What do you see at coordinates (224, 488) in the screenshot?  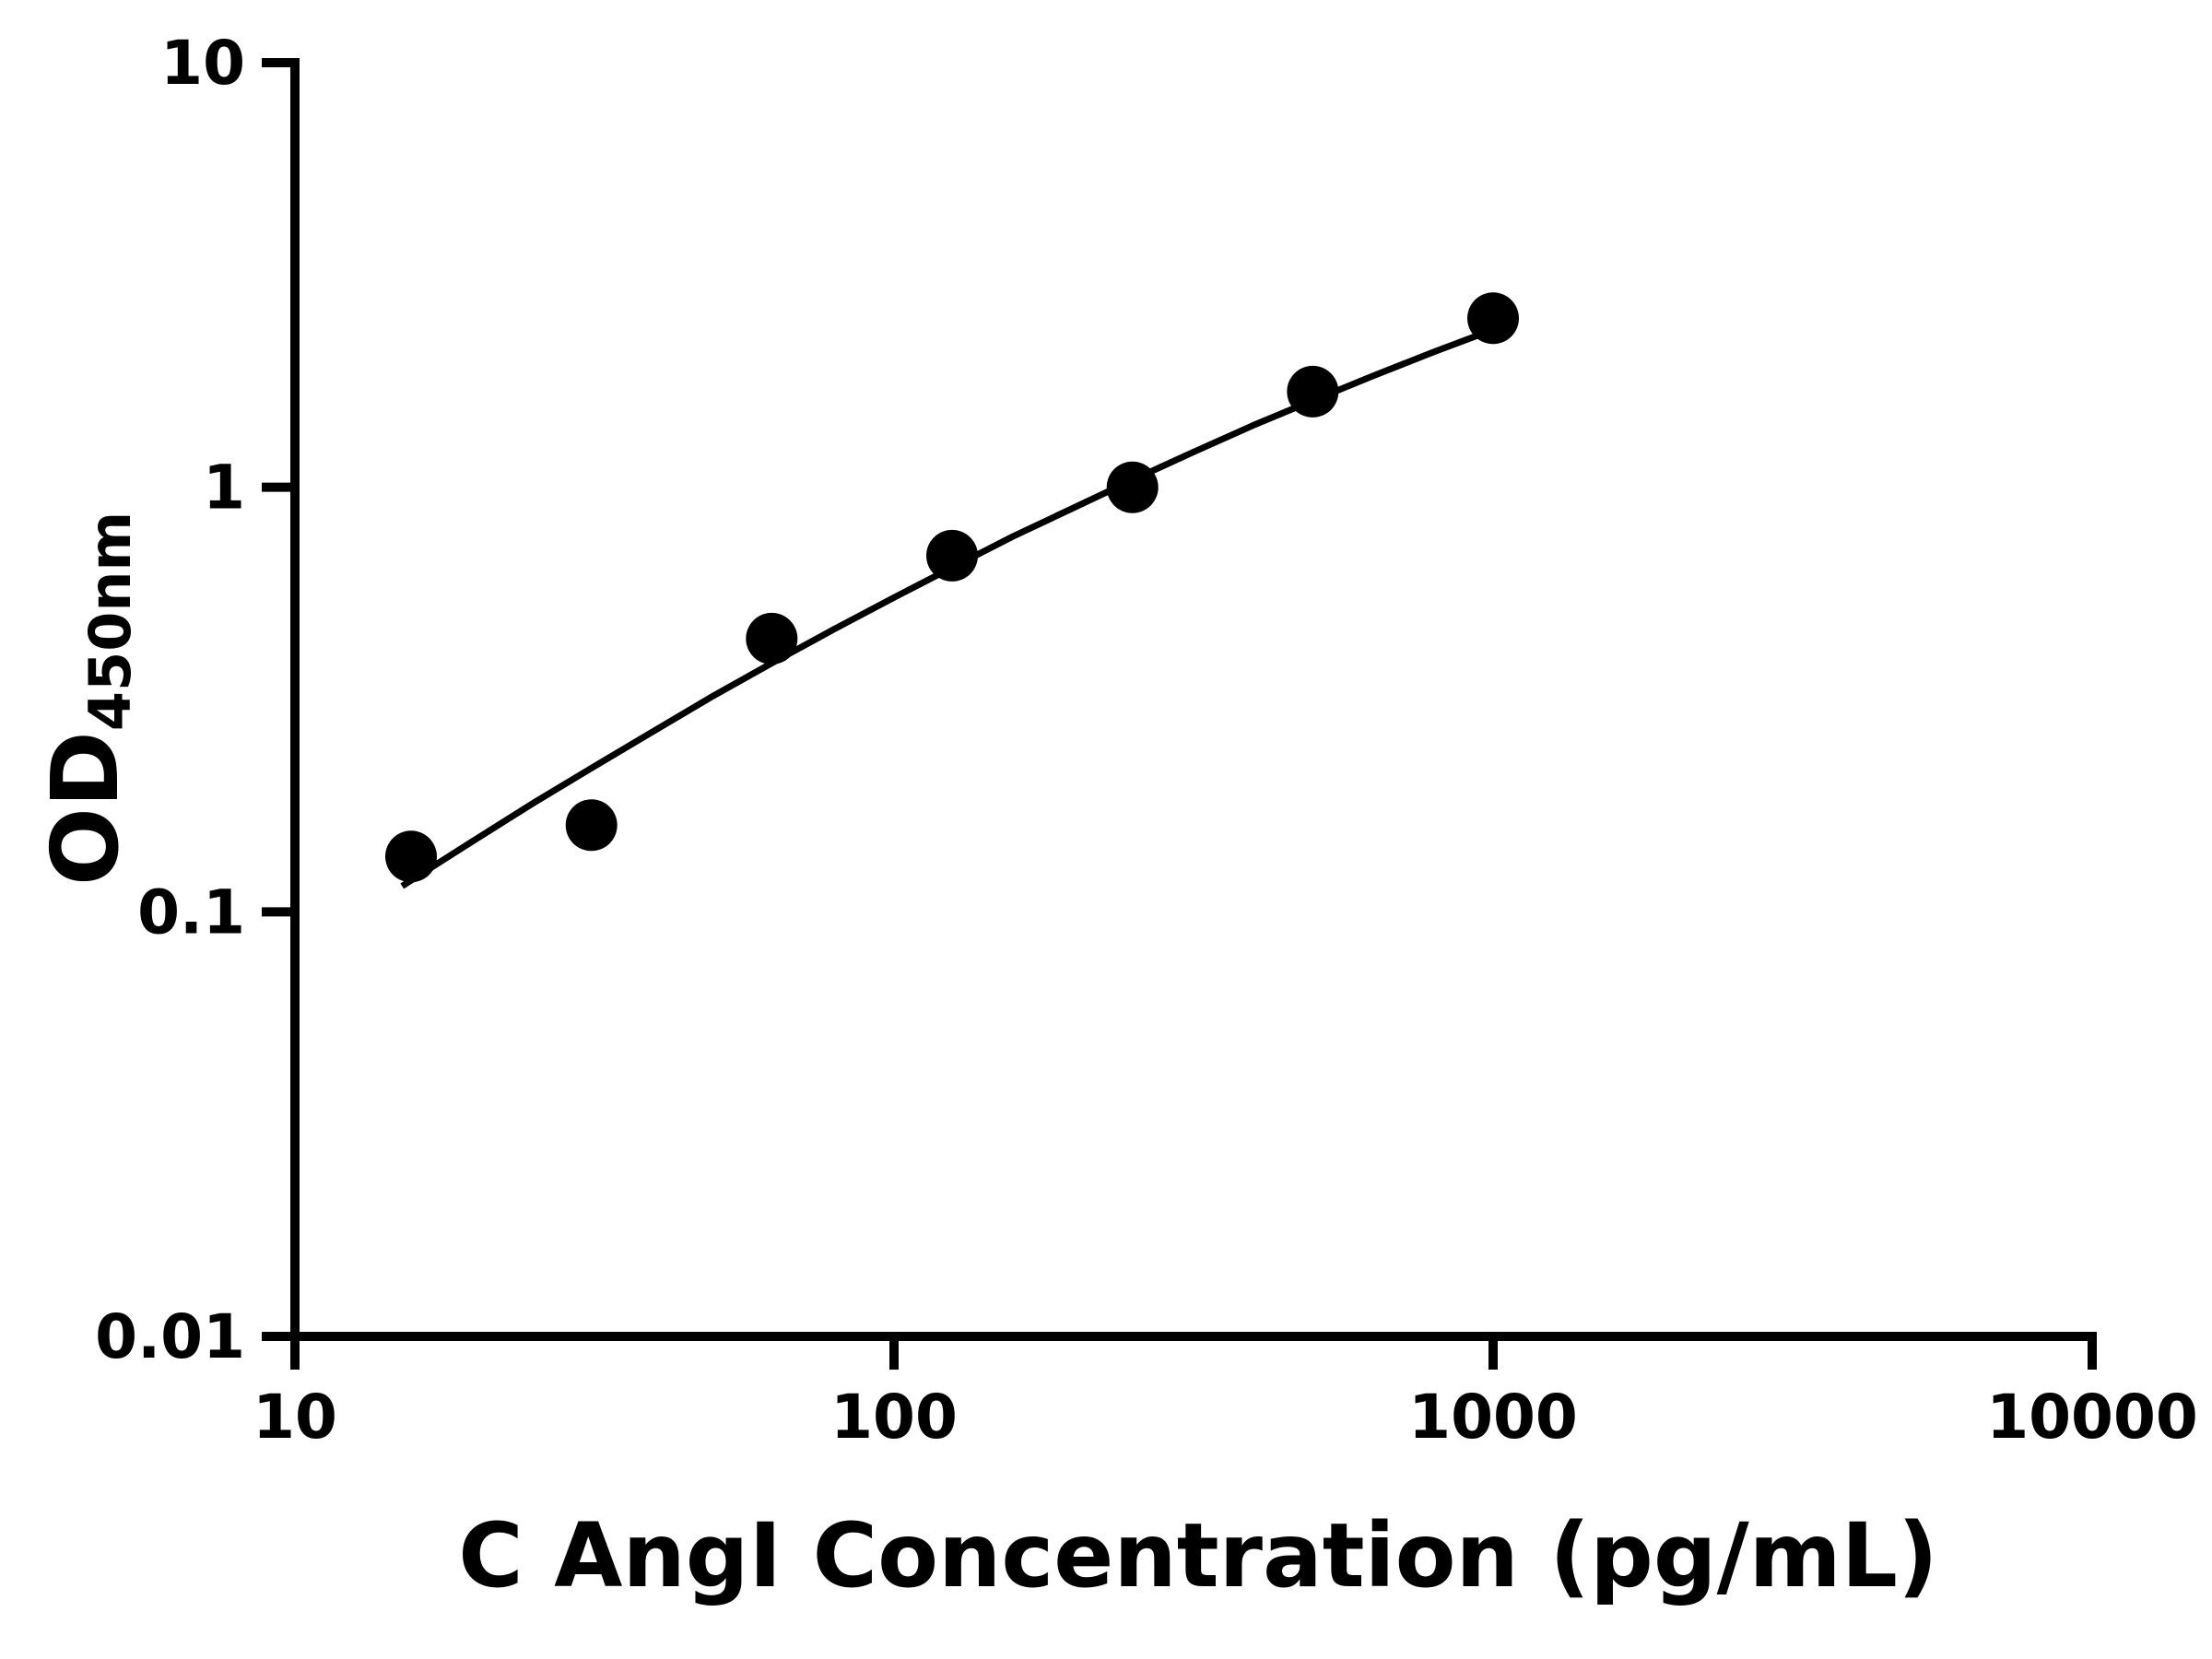 I see `y-tick-label: 1` at bounding box center [224, 488].